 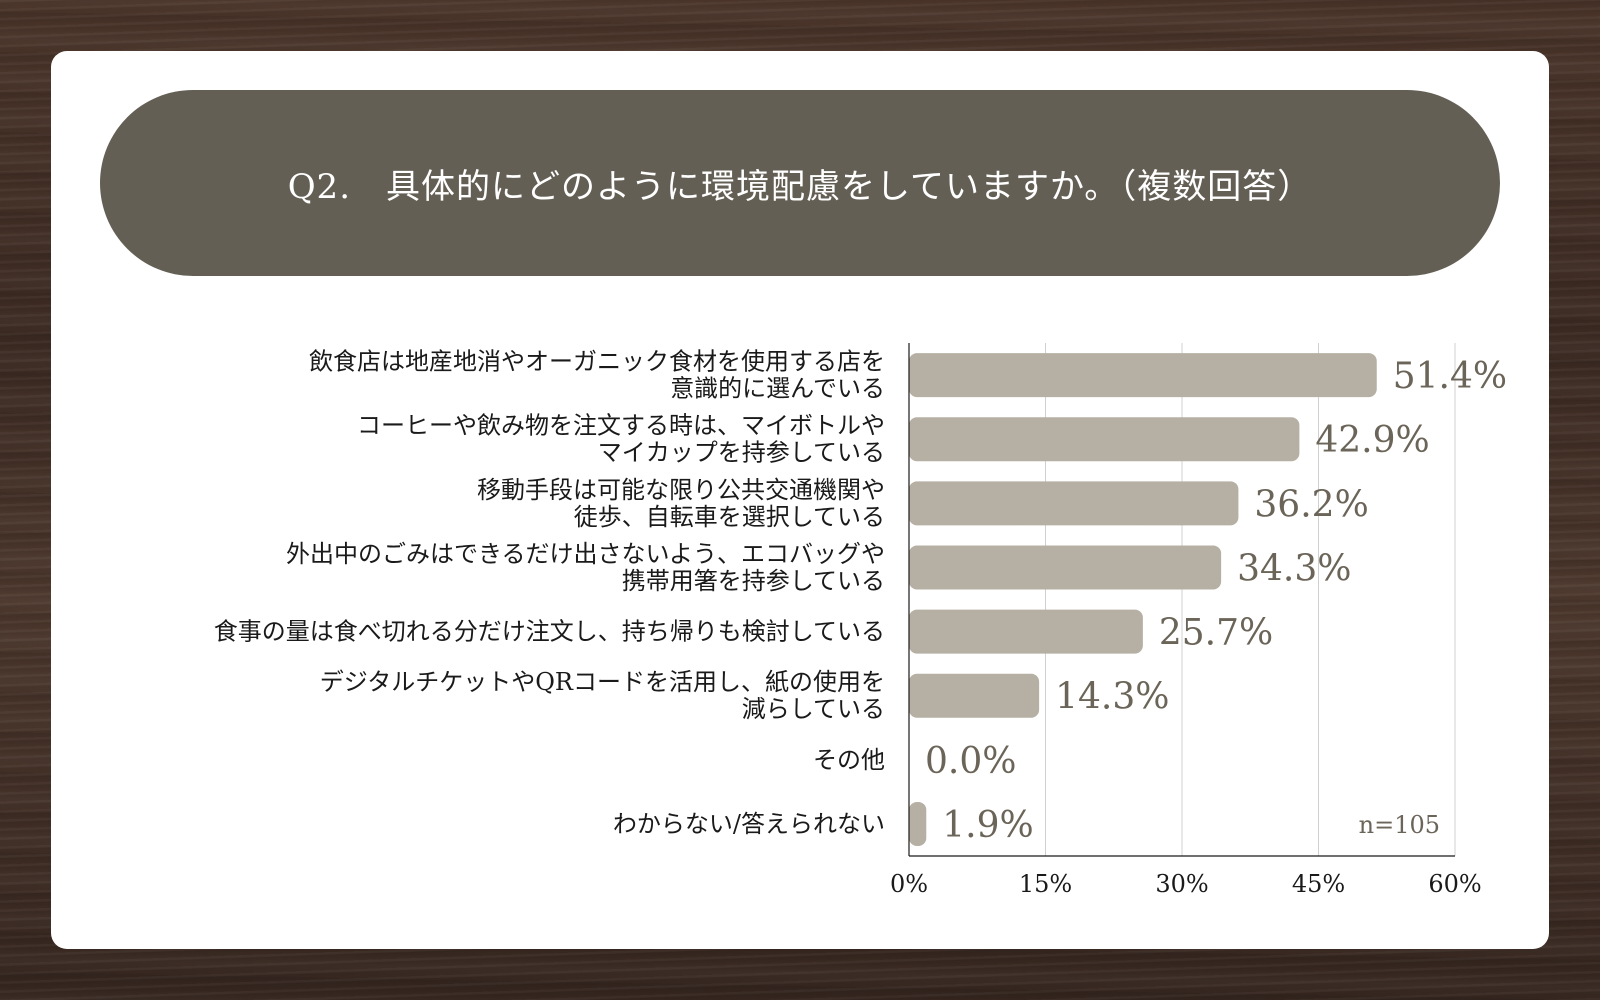 What do you see at coordinates (800, 186) in the screenshot?
I see `chart-title: Q2. 具体的にどのように環境配慮をしていますか。（複数回答）` at bounding box center [800, 186].